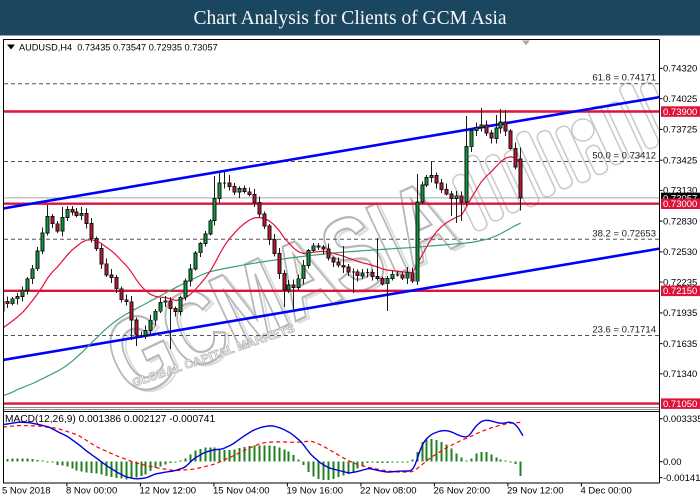 The height and width of the screenshot is (500, 700). I want to click on svg-text: 8 Nov 00:00, so click(91, 491).